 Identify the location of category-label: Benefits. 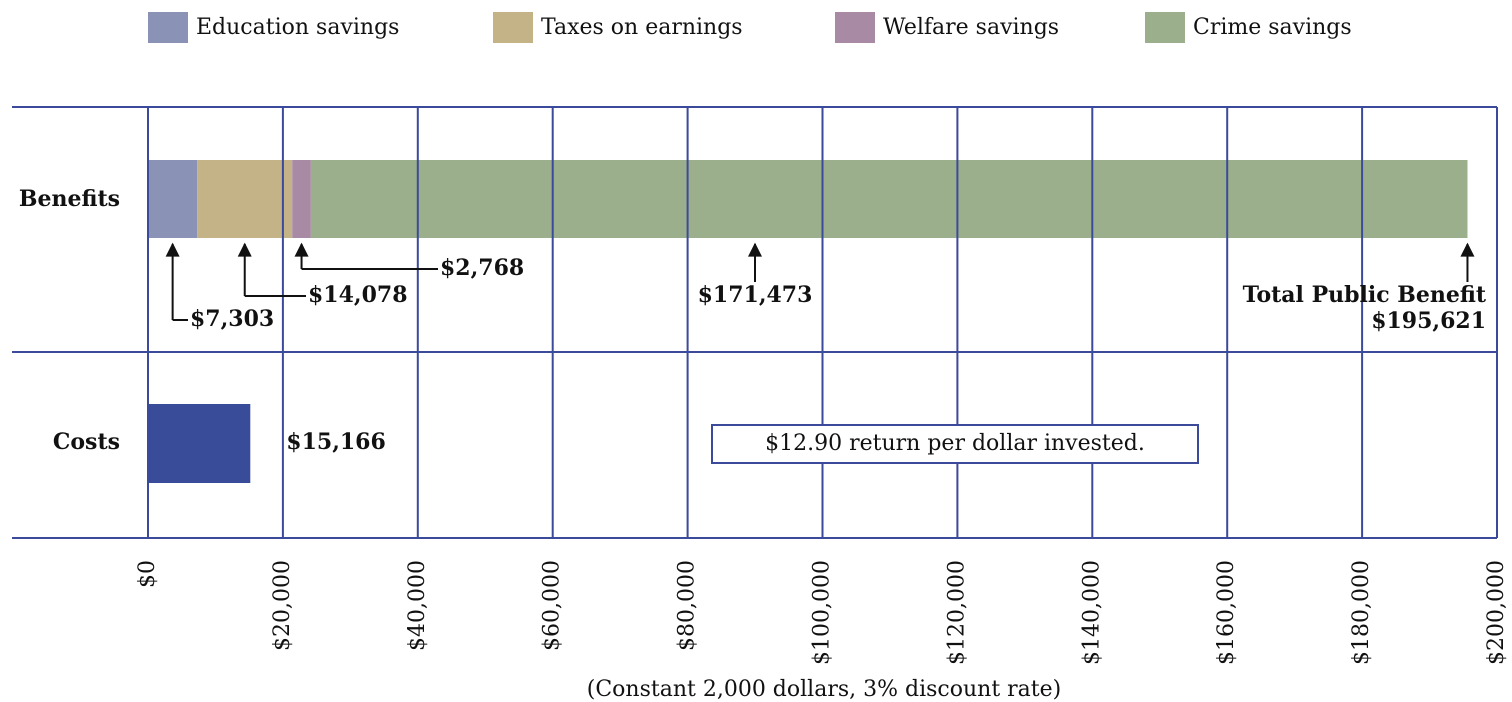
(69, 199).